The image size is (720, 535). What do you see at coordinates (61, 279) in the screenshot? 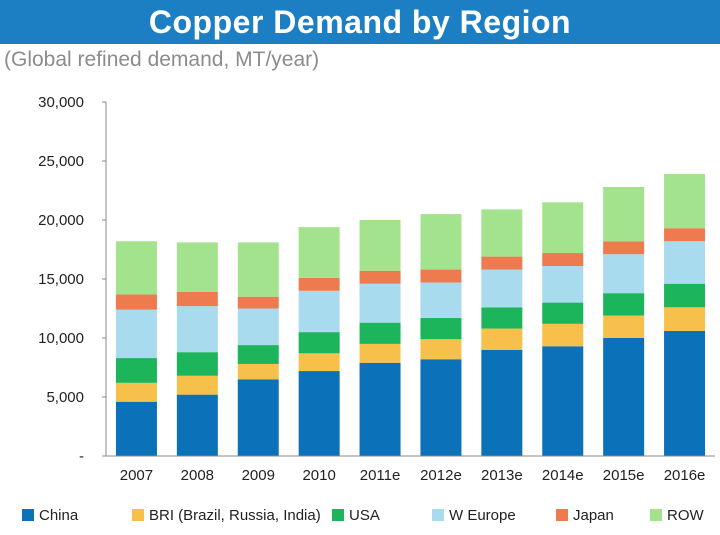
I see `y-tick-label: 15,000` at bounding box center [61, 279].